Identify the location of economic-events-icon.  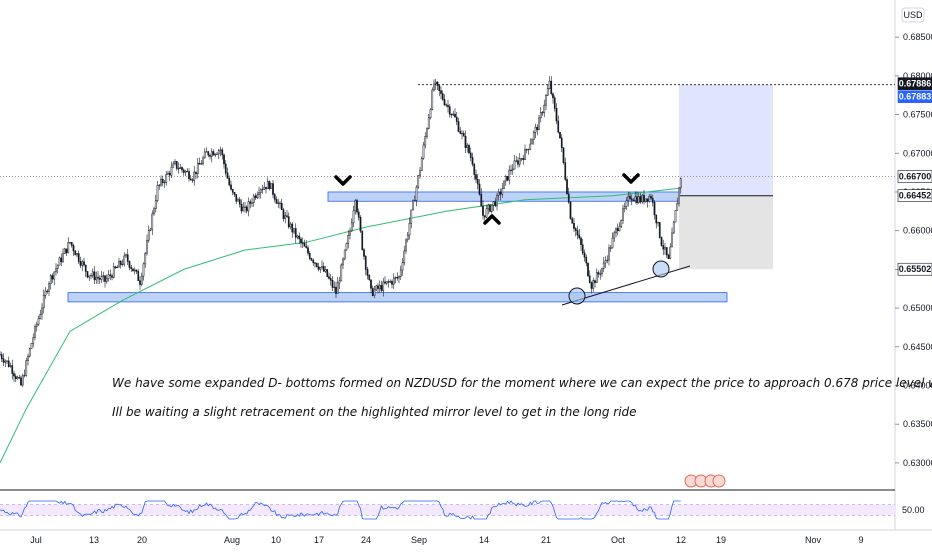
(705, 481).